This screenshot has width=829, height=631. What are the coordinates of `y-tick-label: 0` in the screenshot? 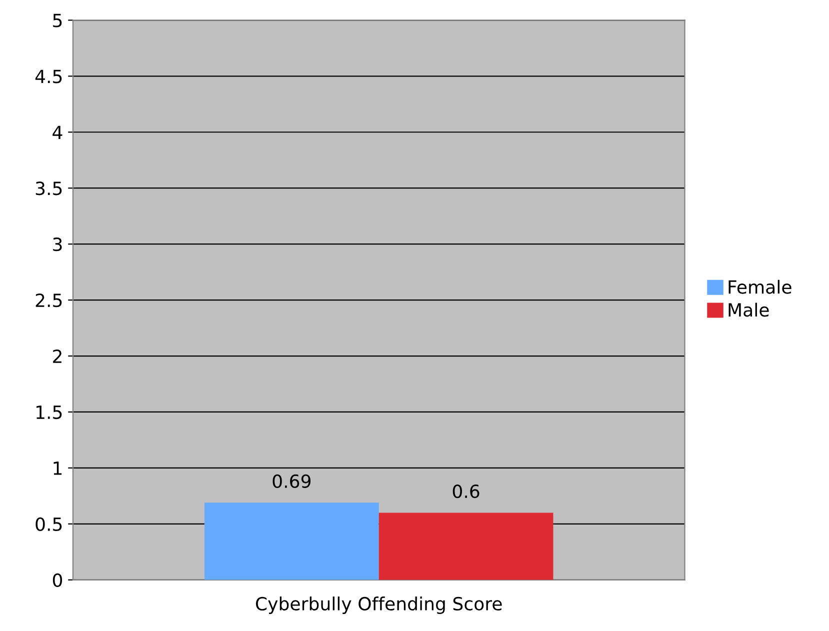 It's located at (57, 580).